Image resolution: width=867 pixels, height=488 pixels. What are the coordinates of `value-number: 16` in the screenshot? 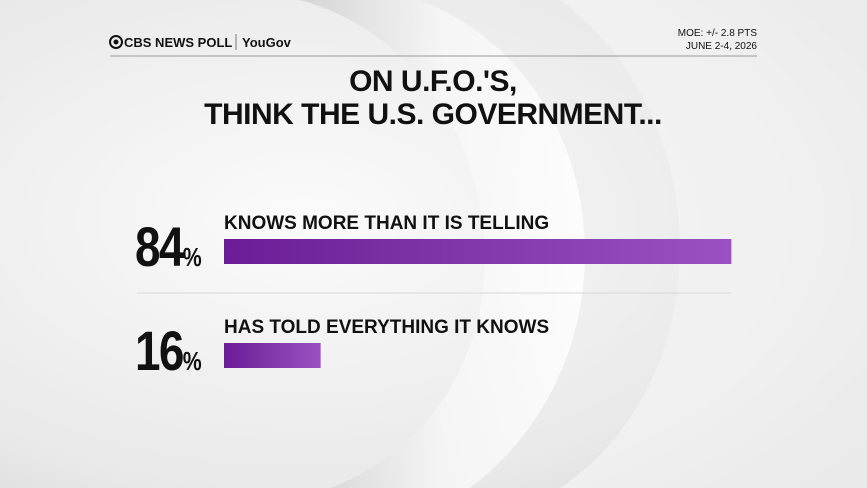 It's located at (159, 351).